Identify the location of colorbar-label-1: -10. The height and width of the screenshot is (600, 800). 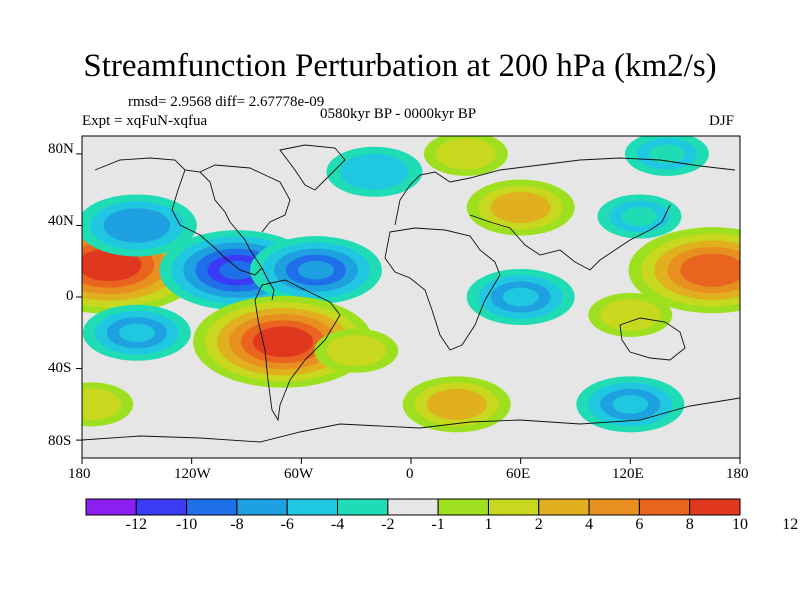
(186, 524).